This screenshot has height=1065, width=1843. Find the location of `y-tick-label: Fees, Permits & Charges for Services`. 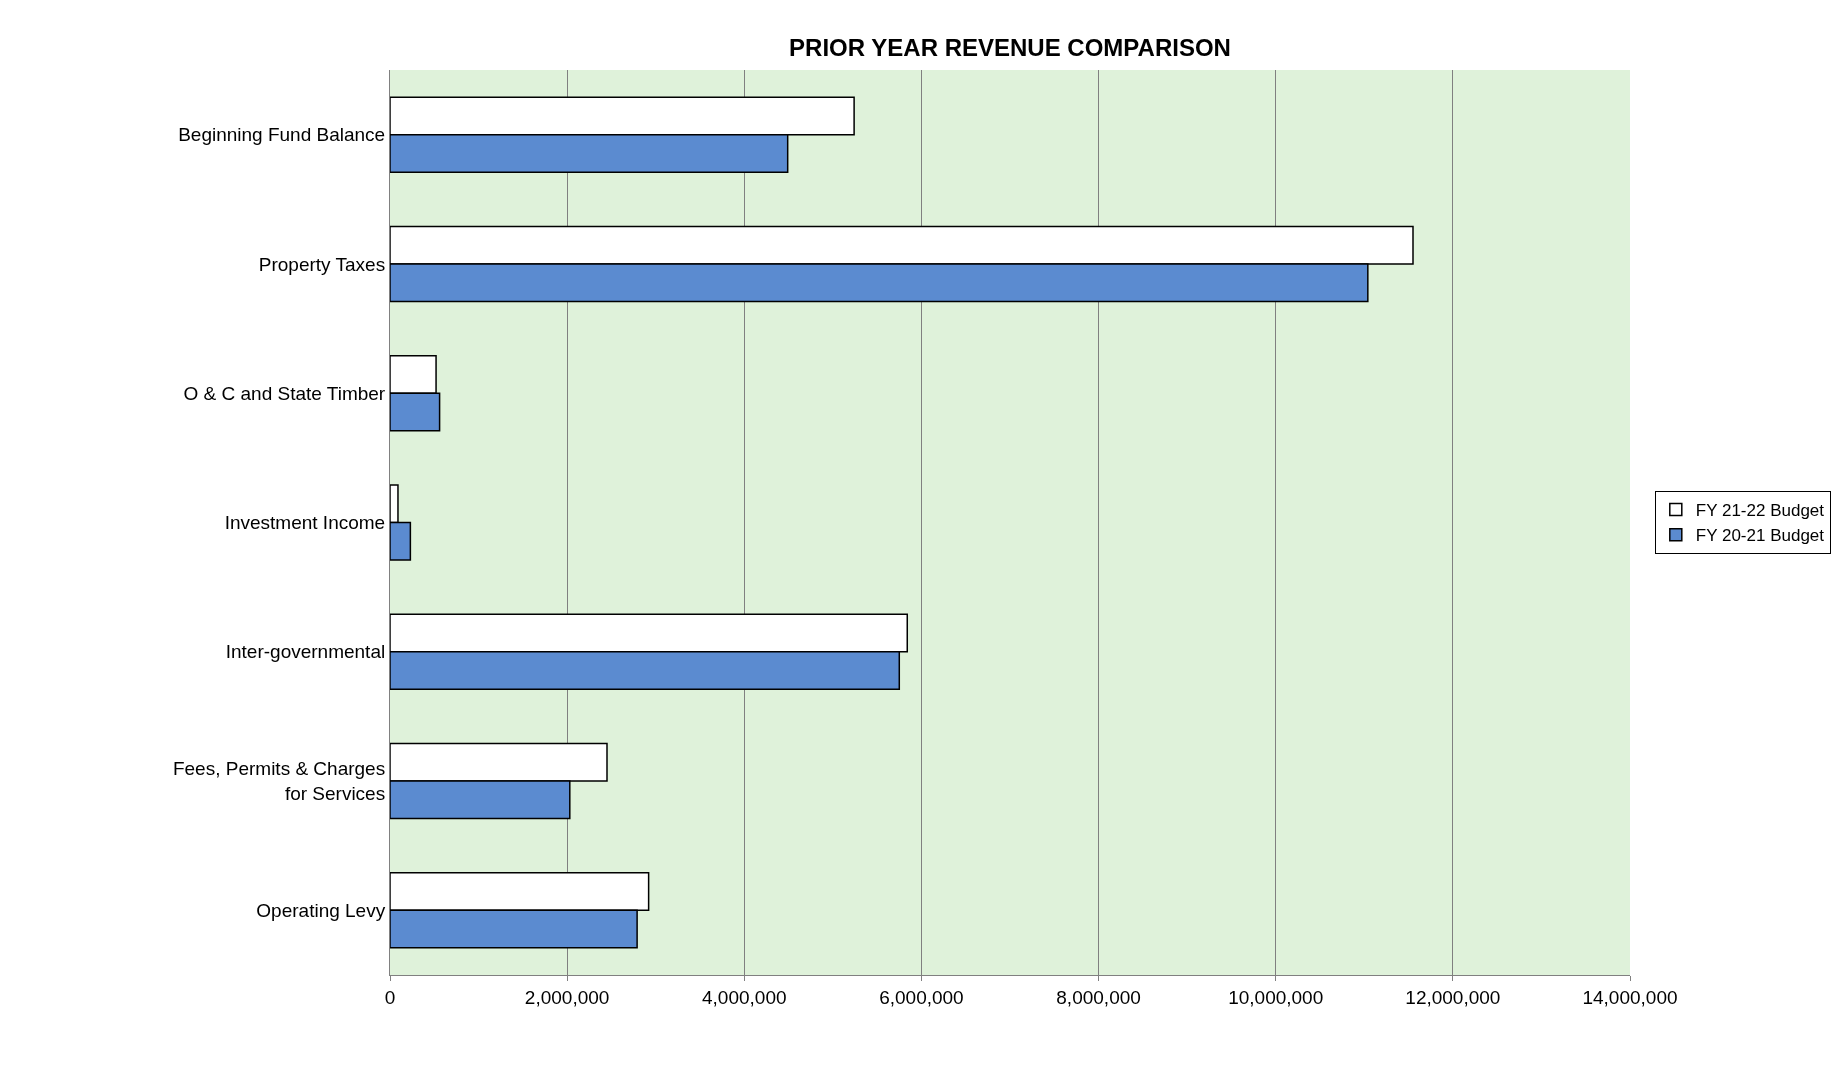

y-tick-label: Fees, Permits & Charges for Services is located at coordinates (279, 781).